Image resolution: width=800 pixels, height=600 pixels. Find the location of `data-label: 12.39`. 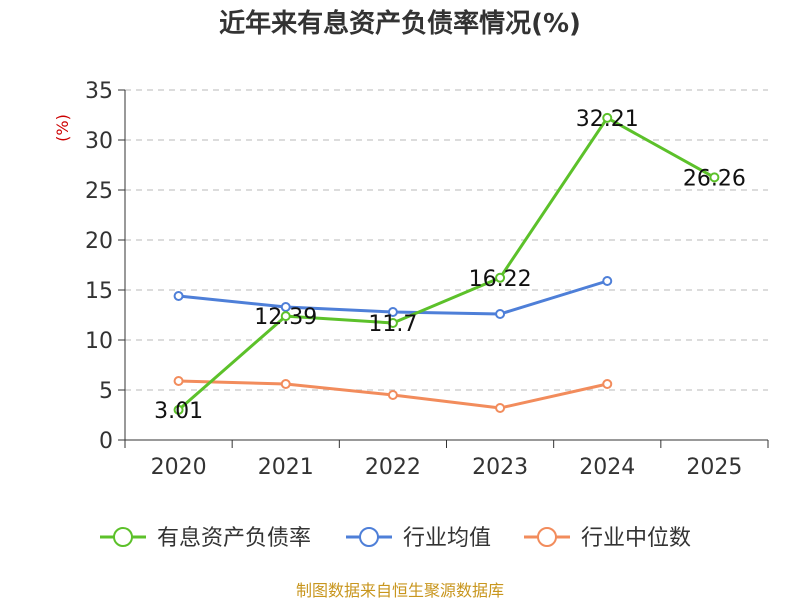

data-label: 12.39 is located at coordinates (285, 317).